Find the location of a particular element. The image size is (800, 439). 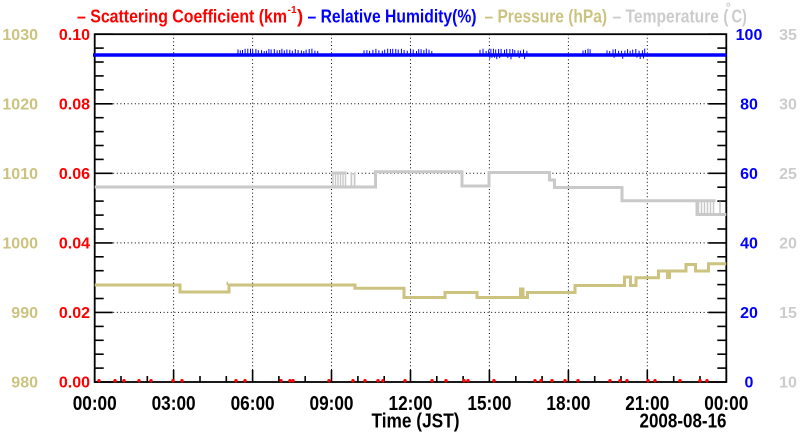

svg-text: 0.10 is located at coordinates (74, 35).